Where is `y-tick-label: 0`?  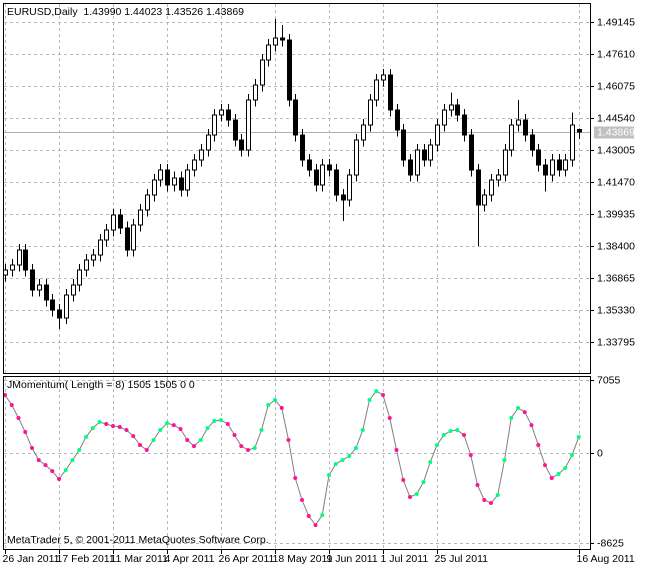
y-tick-label: 0 is located at coordinates (600, 453).